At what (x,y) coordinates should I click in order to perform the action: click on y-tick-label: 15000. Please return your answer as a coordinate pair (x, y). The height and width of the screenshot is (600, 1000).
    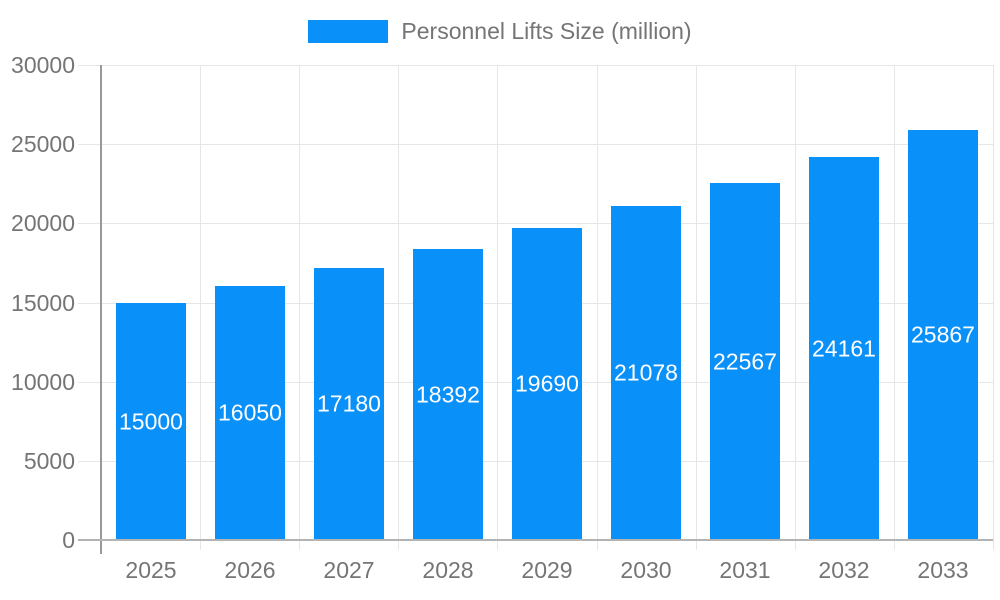
    Looking at the image, I should click on (43, 303).